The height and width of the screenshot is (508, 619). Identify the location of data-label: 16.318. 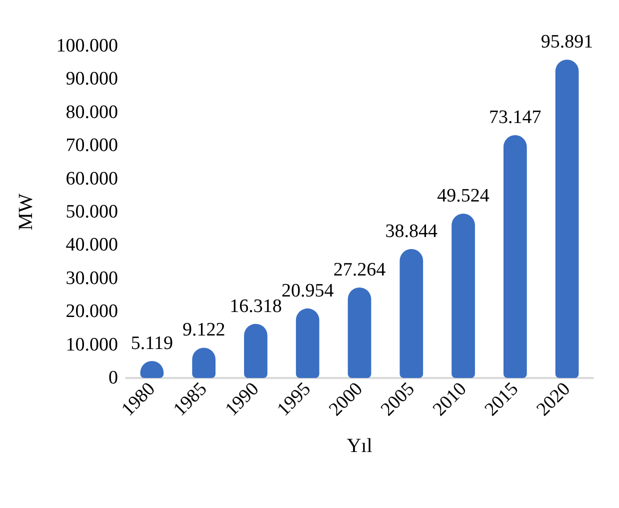
(256, 306).